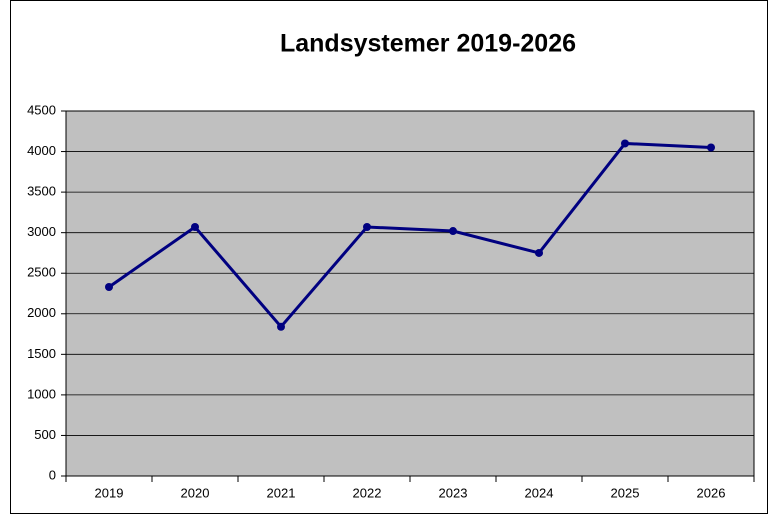 The width and height of the screenshot is (769, 514). Describe the element at coordinates (625, 492) in the screenshot. I see `x-tick-label: 2025` at that location.